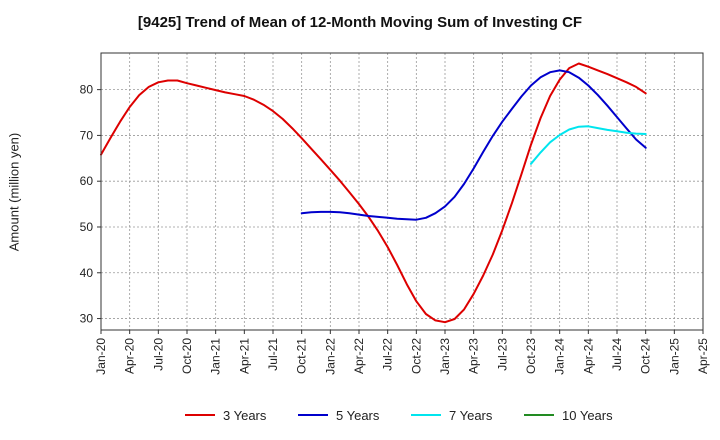 The width and height of the screenshot is (720, 440). Describe the element at coordinates (87, 319) in the screenshot. I see `y-tick-label: 30` at that location.